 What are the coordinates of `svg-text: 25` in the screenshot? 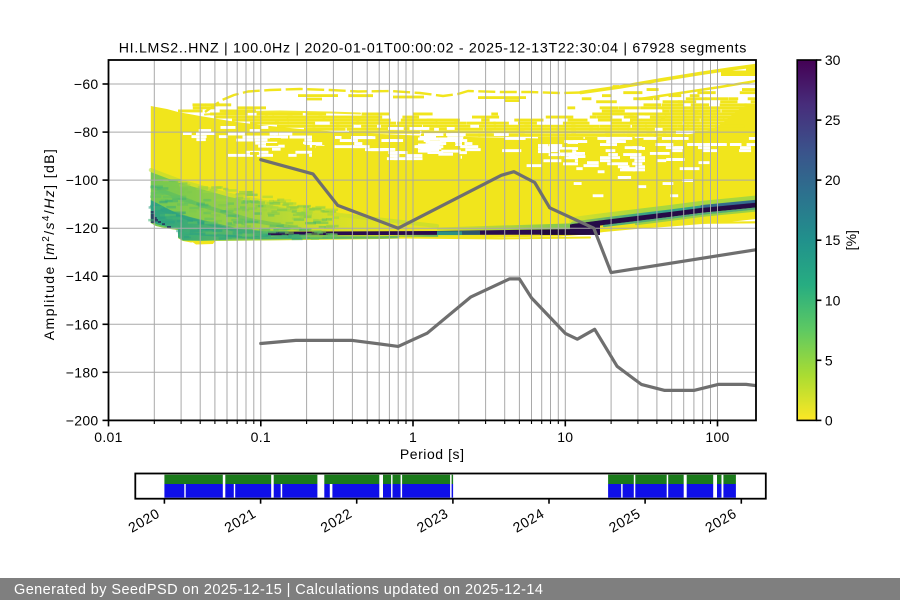 It's located at (833, 120).